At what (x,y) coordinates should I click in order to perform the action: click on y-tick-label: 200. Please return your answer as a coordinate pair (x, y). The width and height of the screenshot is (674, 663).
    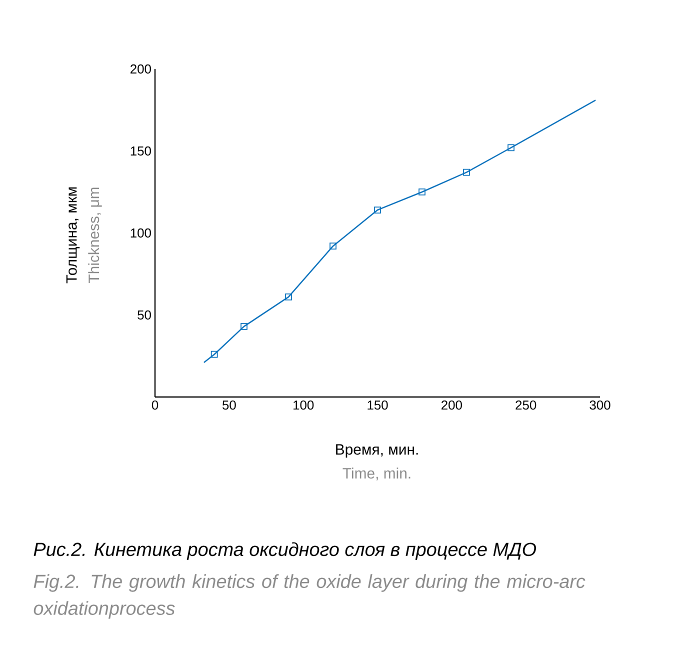
    Looking at the image, I should click on (140, 69).